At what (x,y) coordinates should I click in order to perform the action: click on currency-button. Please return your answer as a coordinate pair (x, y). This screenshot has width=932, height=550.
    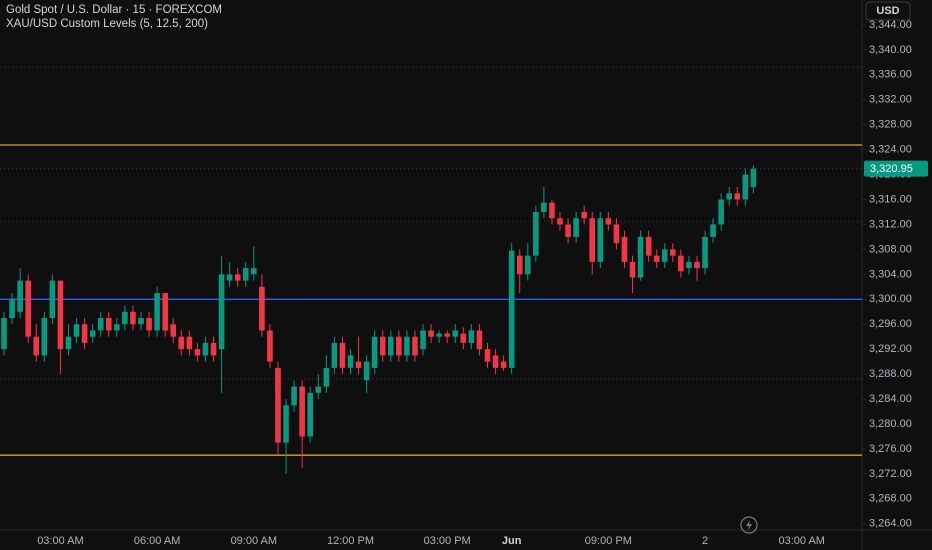
    Looking at the image, I should click on (888, 11).